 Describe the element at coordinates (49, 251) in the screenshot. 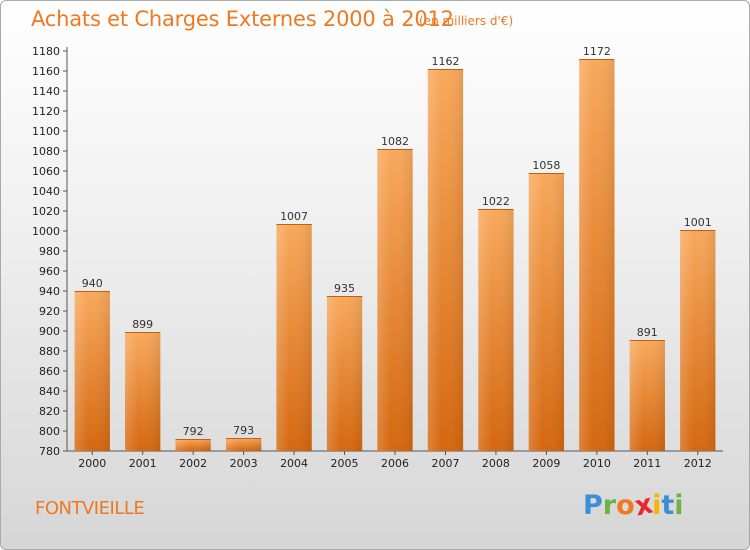

I see `y-tick-label: 980` at that location.